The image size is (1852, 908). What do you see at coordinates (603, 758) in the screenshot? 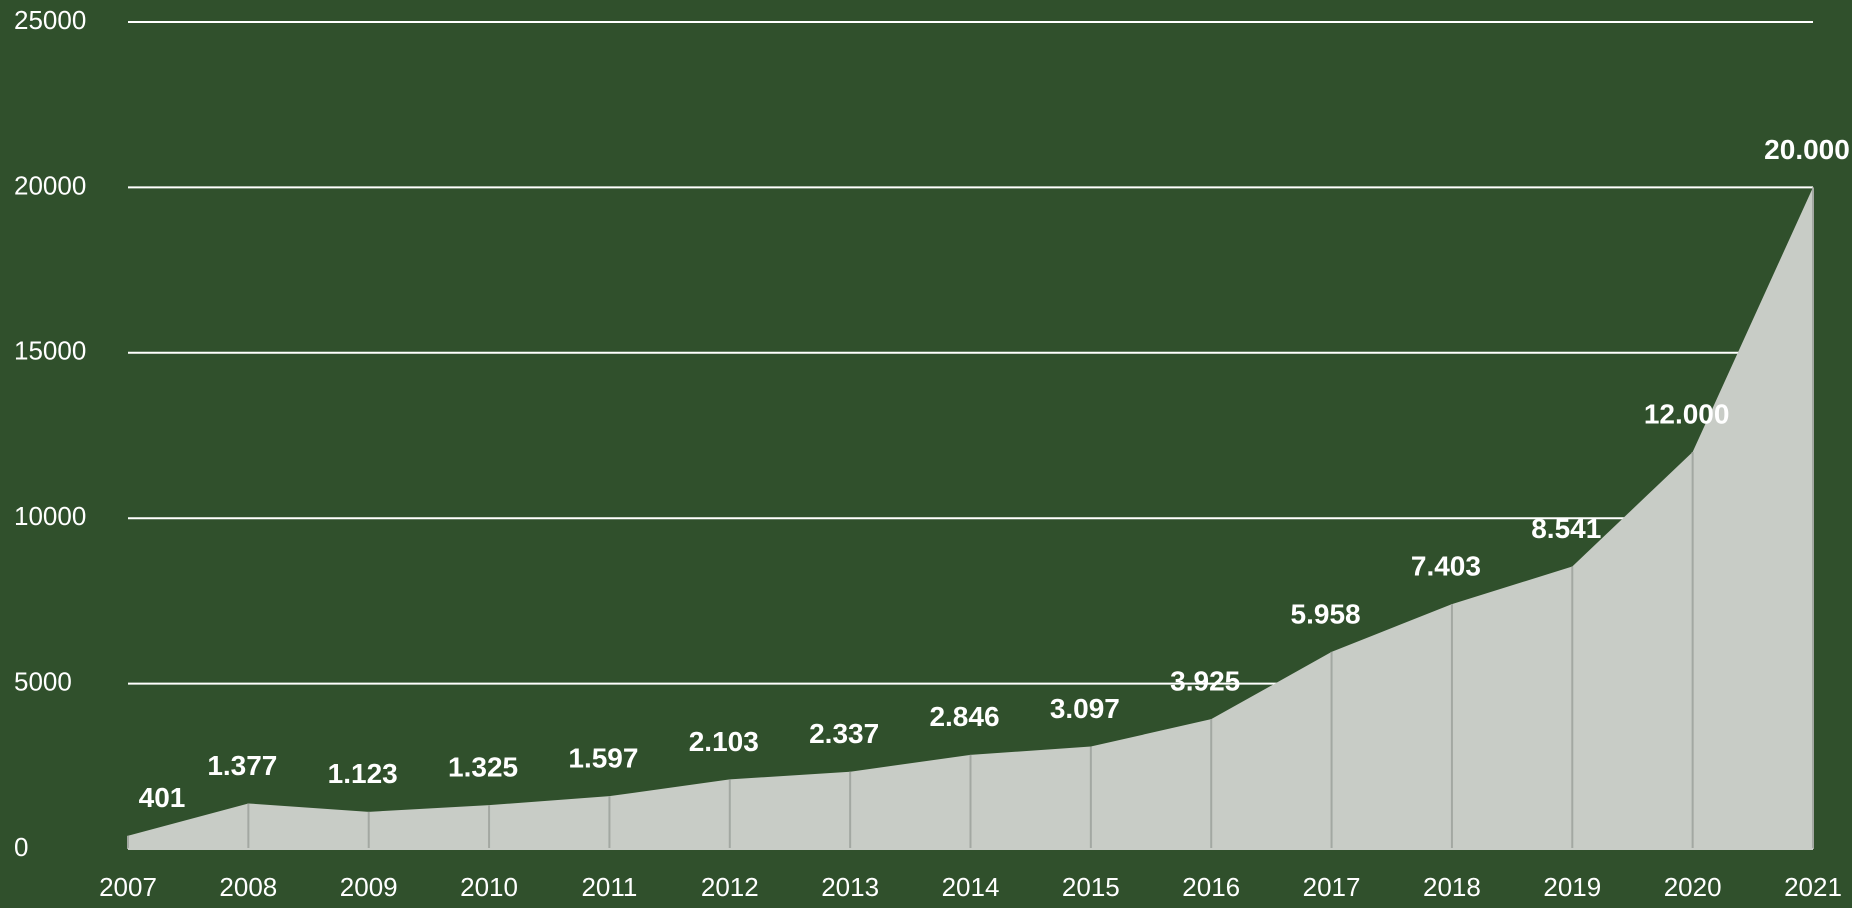
I see `data-label: 1.597` at bounding box center [603, 758].